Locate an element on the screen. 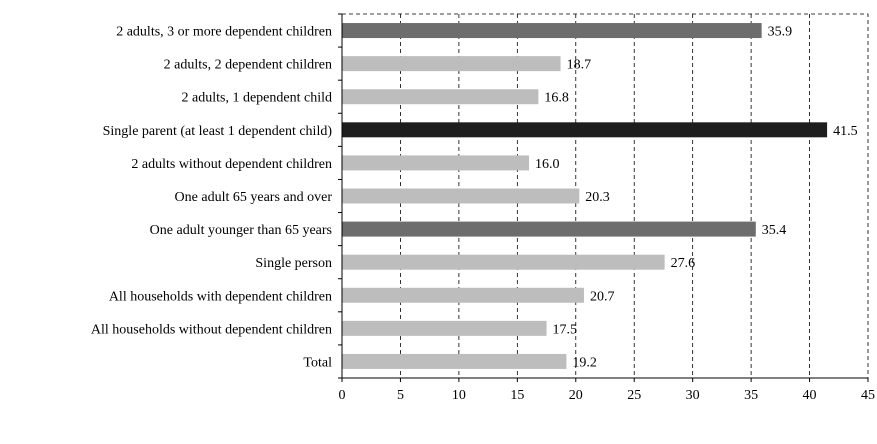 The image size is (877, 444). x-tick-label: 35 is located at coordinates (751, 395).